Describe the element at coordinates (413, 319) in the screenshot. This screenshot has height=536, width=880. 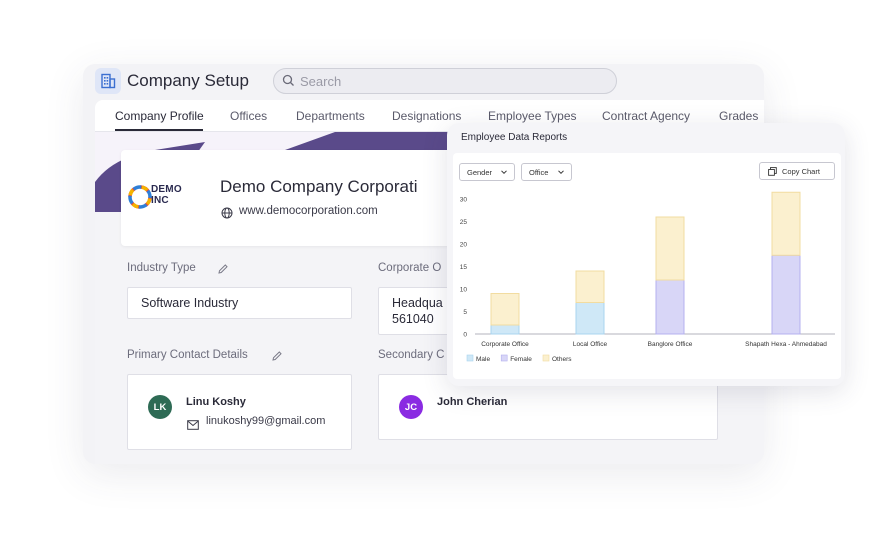
I see `corporate-office-value-line2: 561040` at that location.